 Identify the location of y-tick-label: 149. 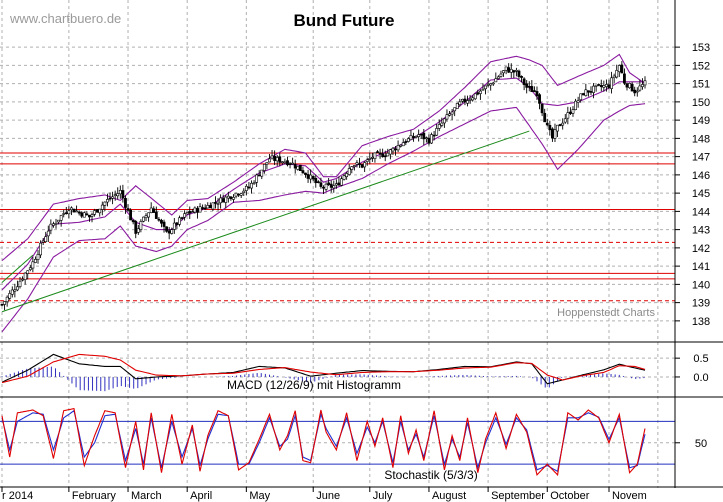
(701, 121).